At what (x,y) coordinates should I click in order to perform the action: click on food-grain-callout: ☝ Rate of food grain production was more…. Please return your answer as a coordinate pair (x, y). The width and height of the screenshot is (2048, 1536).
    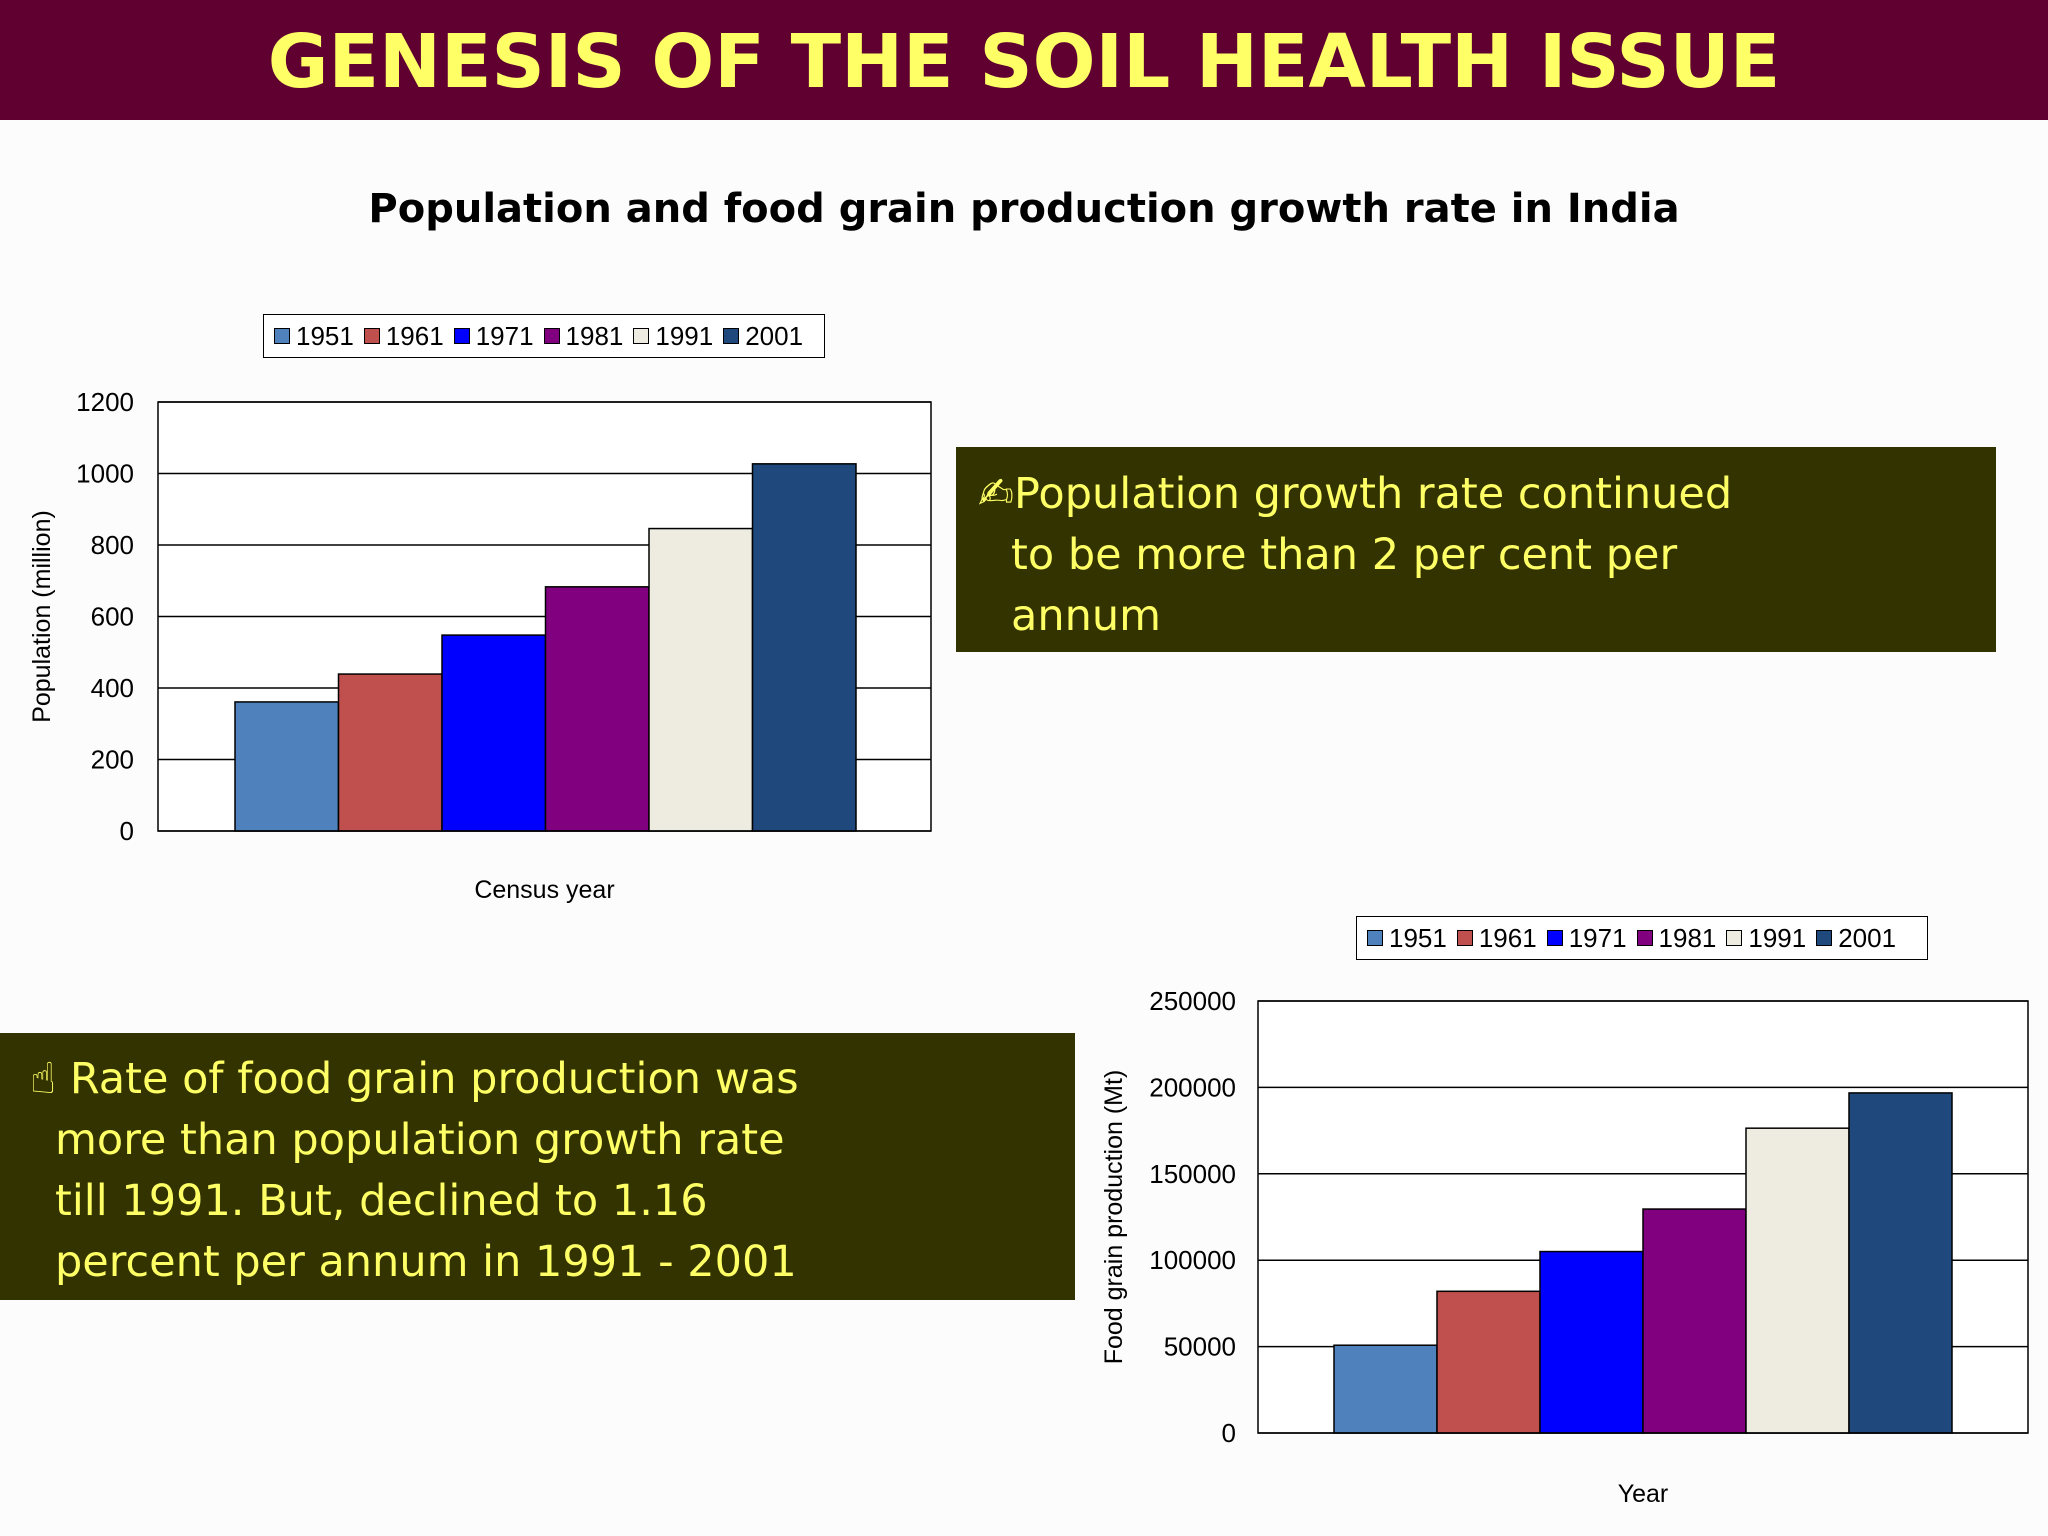
    Looking at the image, I should click on (537, 1166).